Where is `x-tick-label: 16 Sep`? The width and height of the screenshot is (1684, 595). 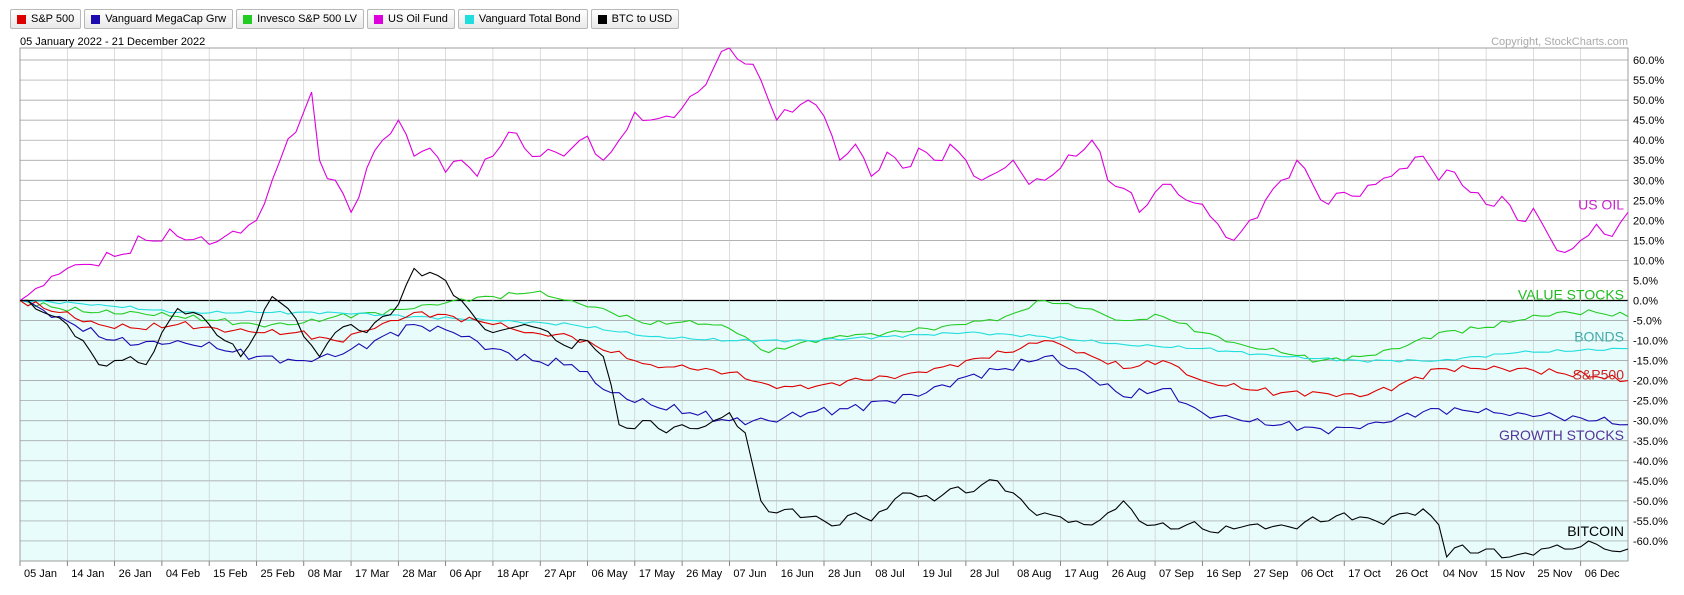
x-tick-label: 16 Sep is located at coordinates (1223, 574).